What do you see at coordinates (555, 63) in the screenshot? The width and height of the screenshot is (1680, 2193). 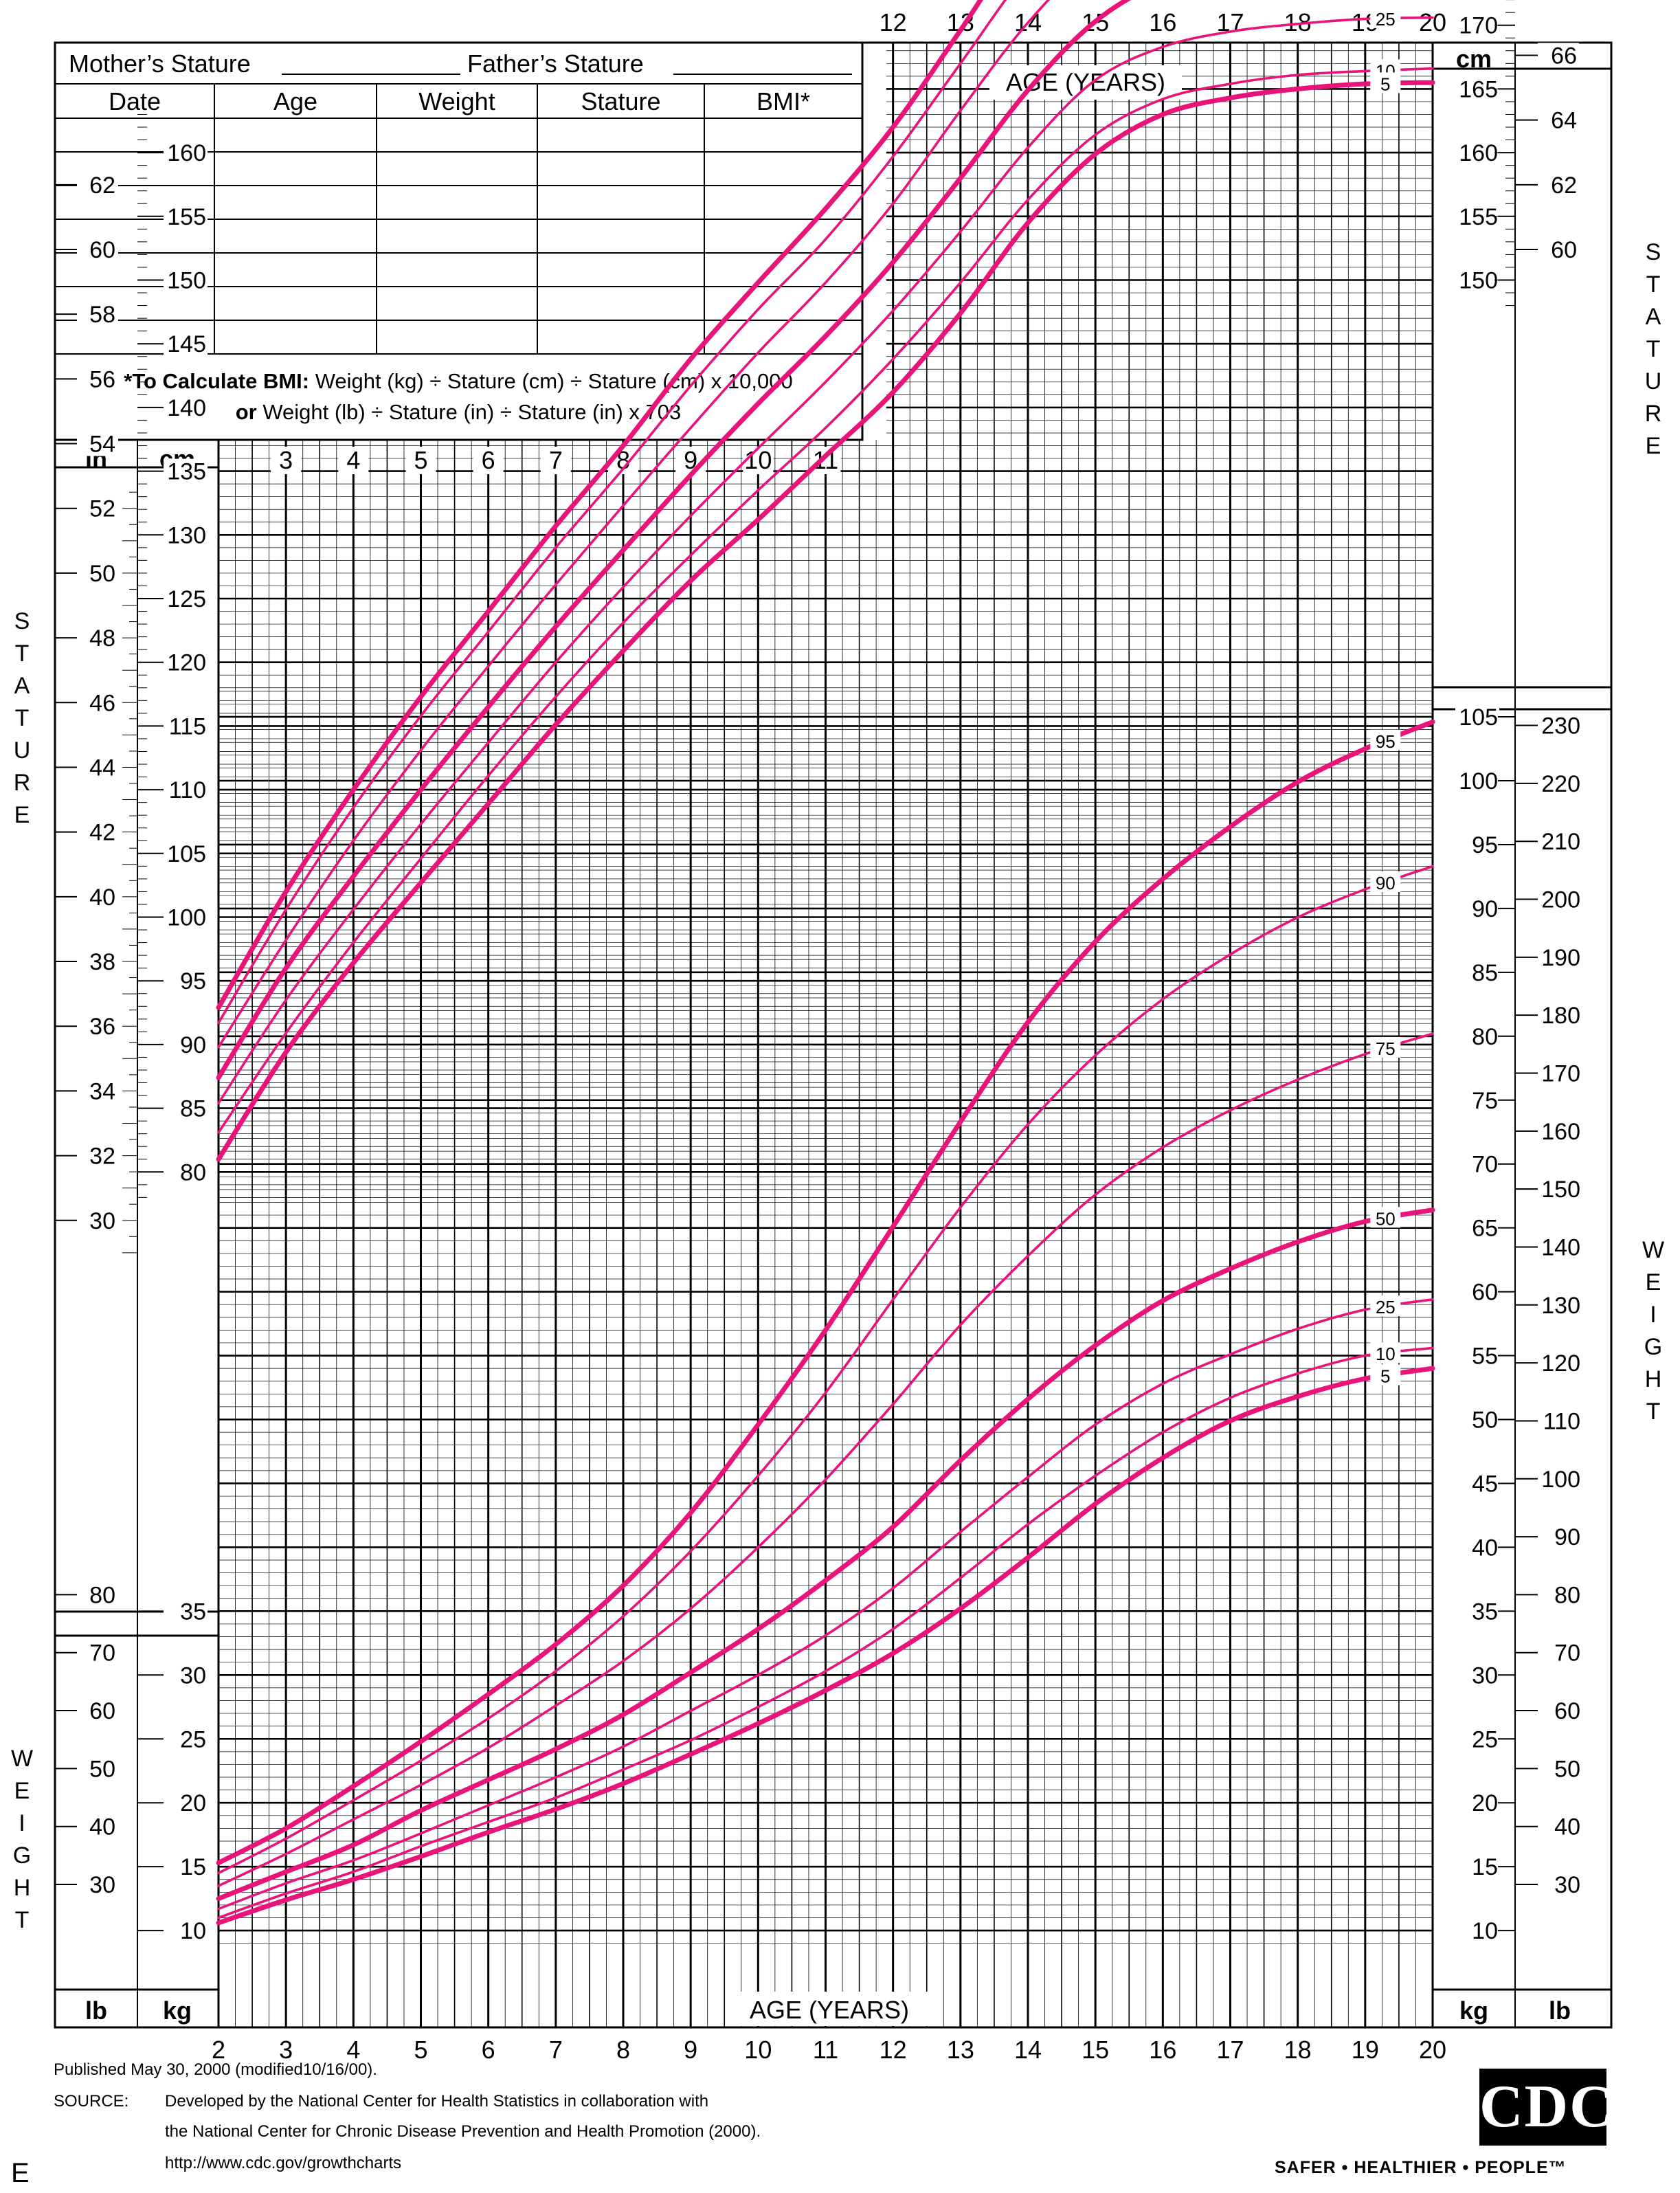 I see `fathers-stature-label: Father’s Stature` at bounding box center [555, 63].